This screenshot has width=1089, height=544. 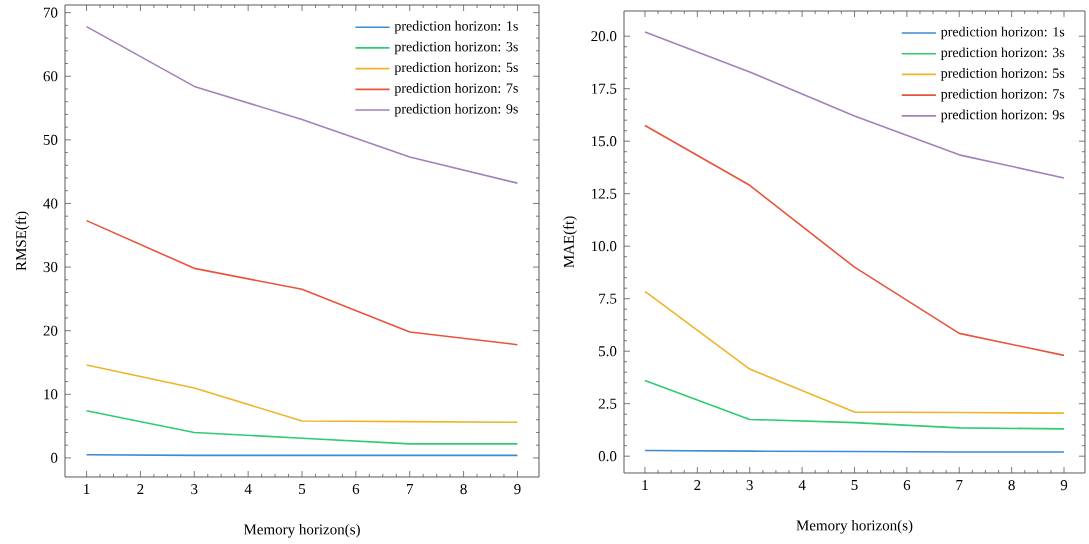 I want to click on y-tick-label: 60, so click(x=50, y=76).